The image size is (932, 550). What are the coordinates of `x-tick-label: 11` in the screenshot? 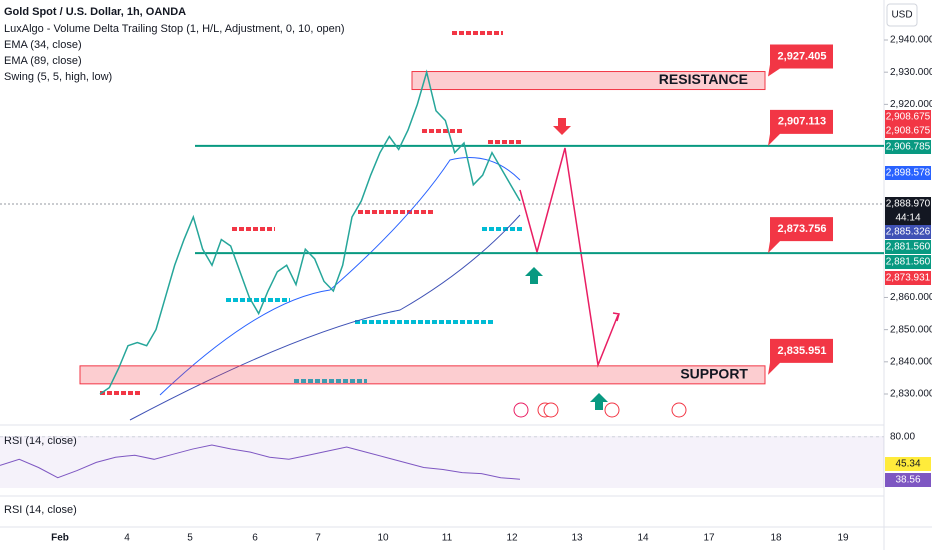 It's located at (447, 538).